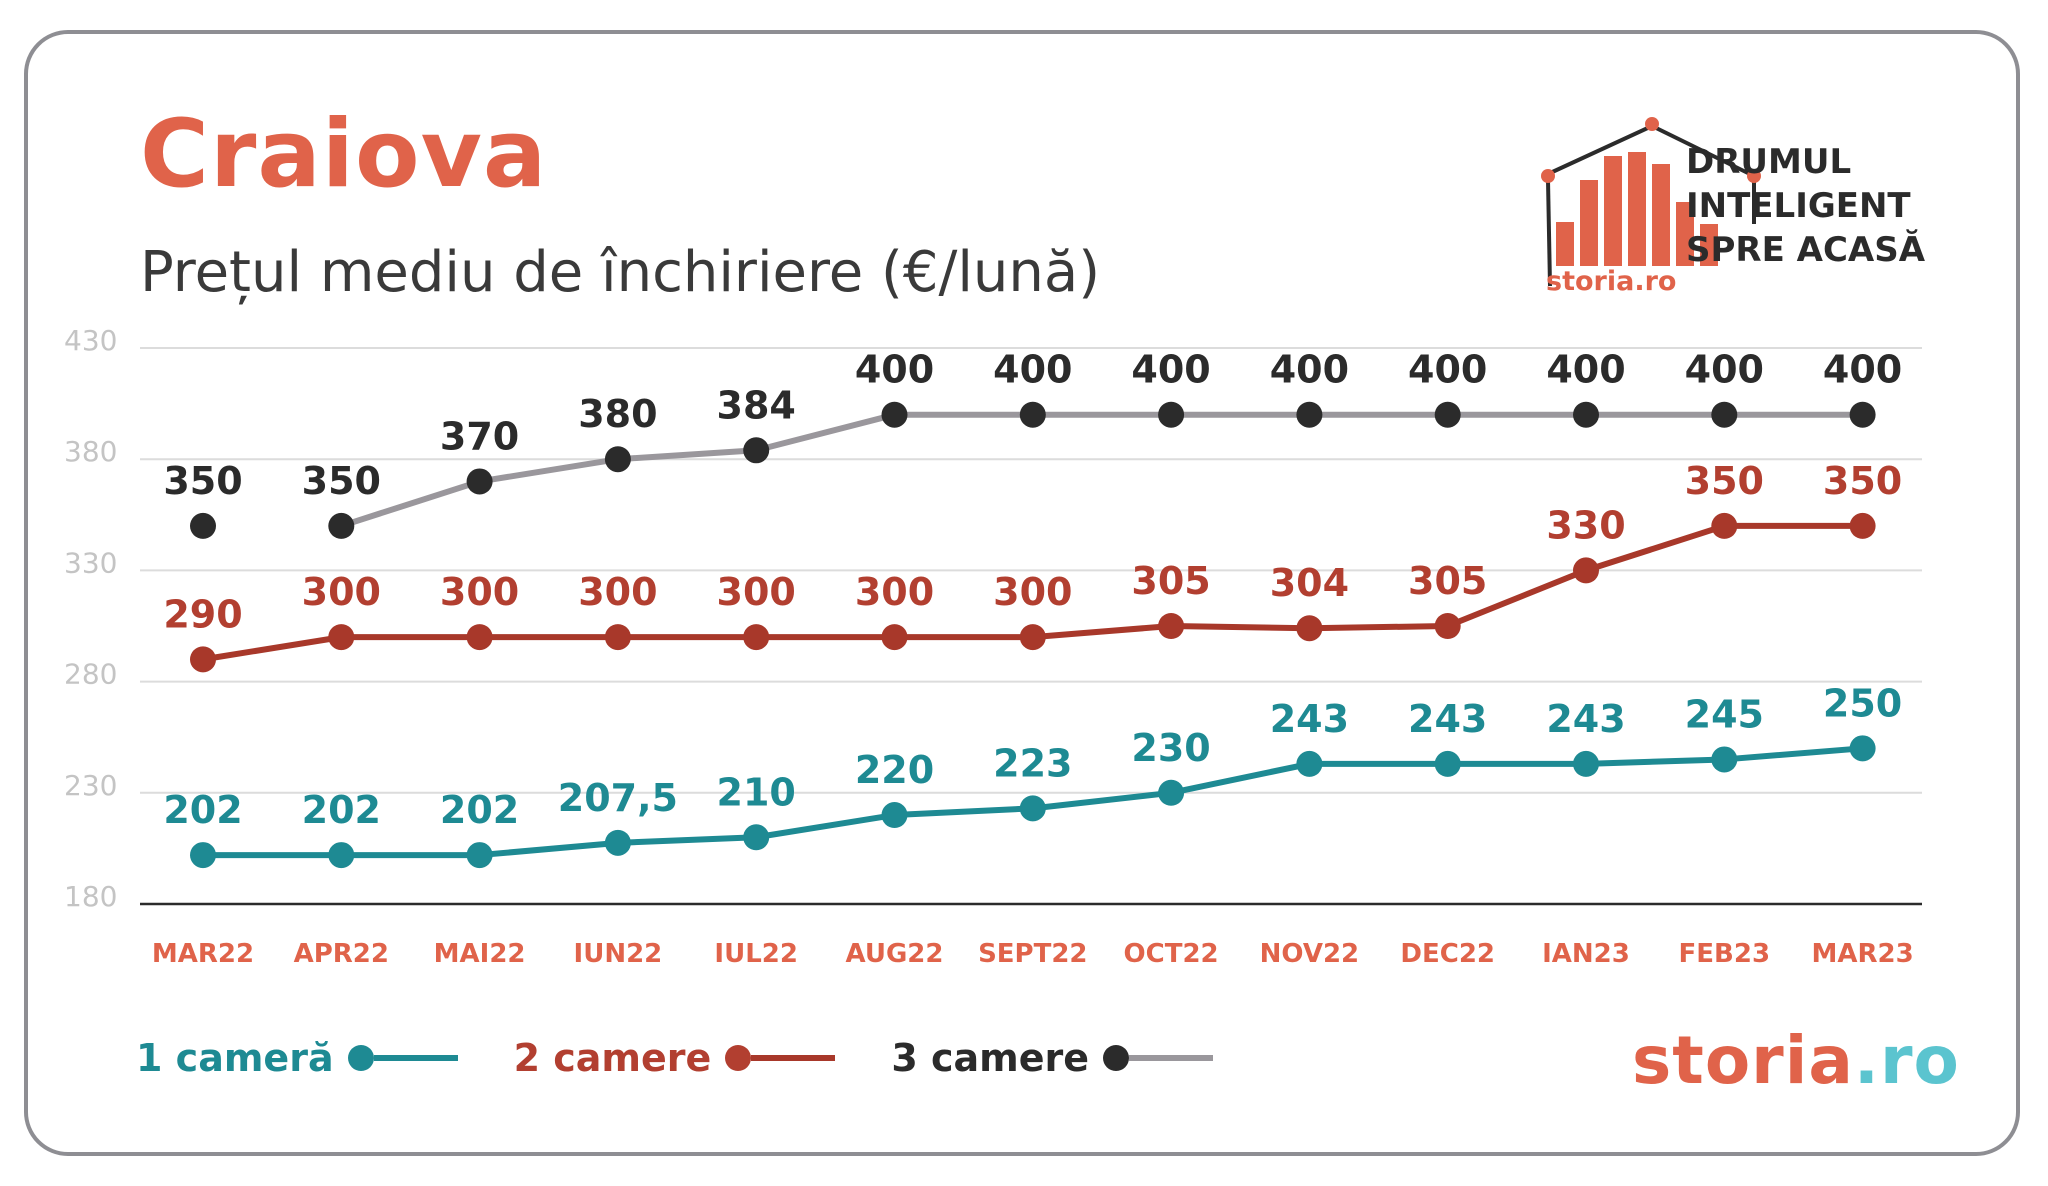  I want to click on data-label: 223, so click(1032, 763).